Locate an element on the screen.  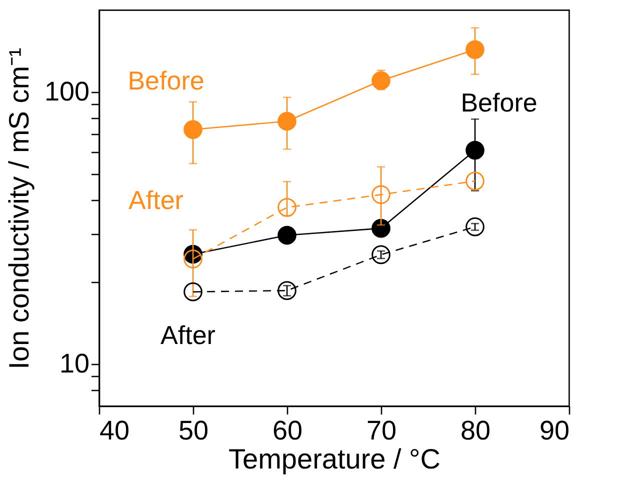
x-tick-label: 60 is located at coordinates (287, 431).